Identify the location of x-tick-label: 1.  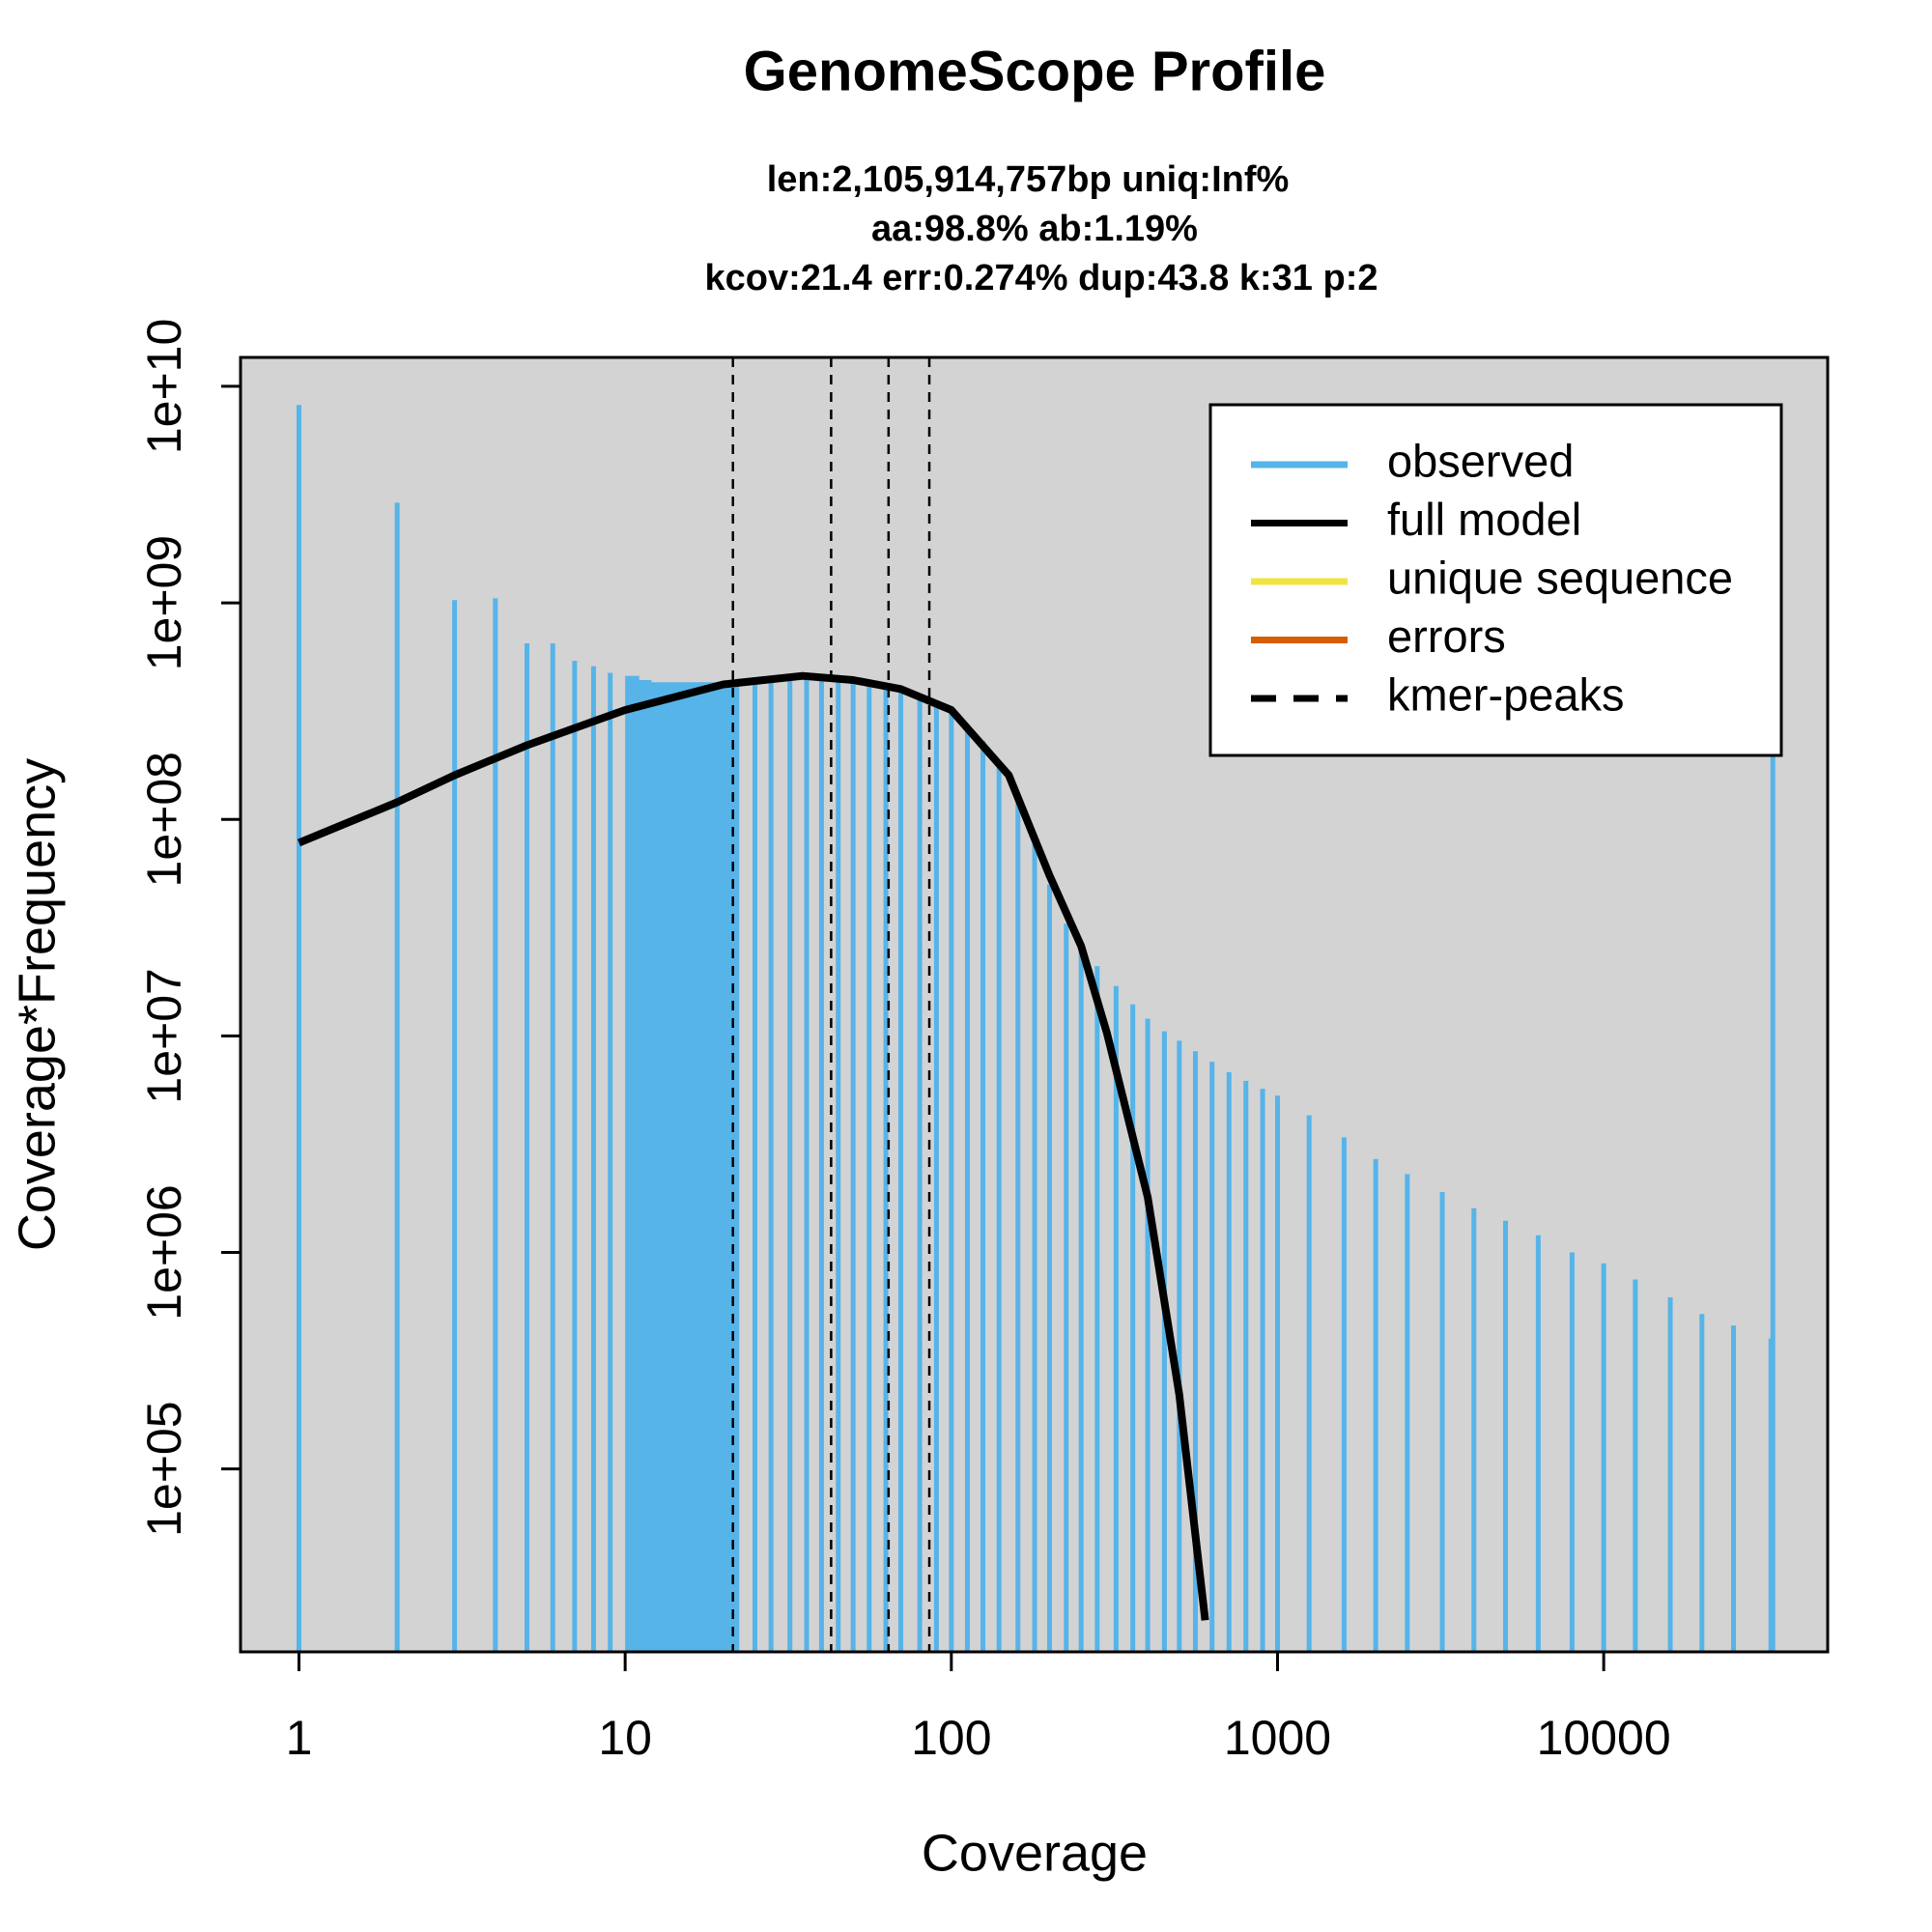
(299, 1738).